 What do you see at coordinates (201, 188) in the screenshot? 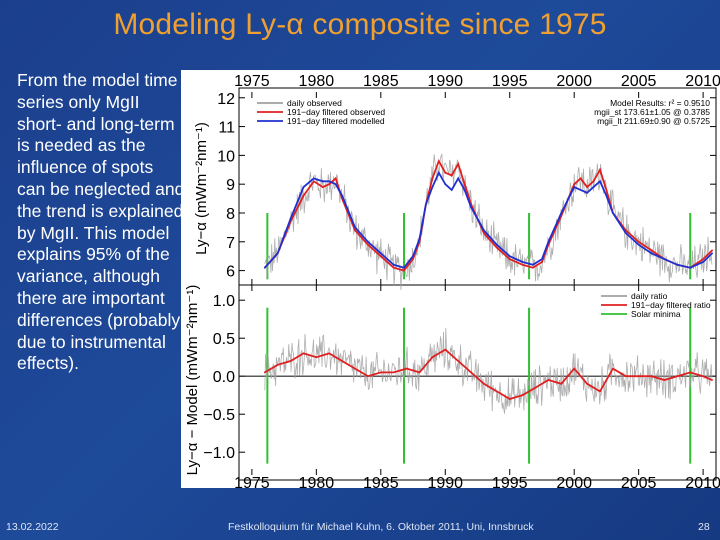
I see `y-axis-label: Ly−α (mWm⁻²nm⁻¹)` at bounding box center [201, 188].